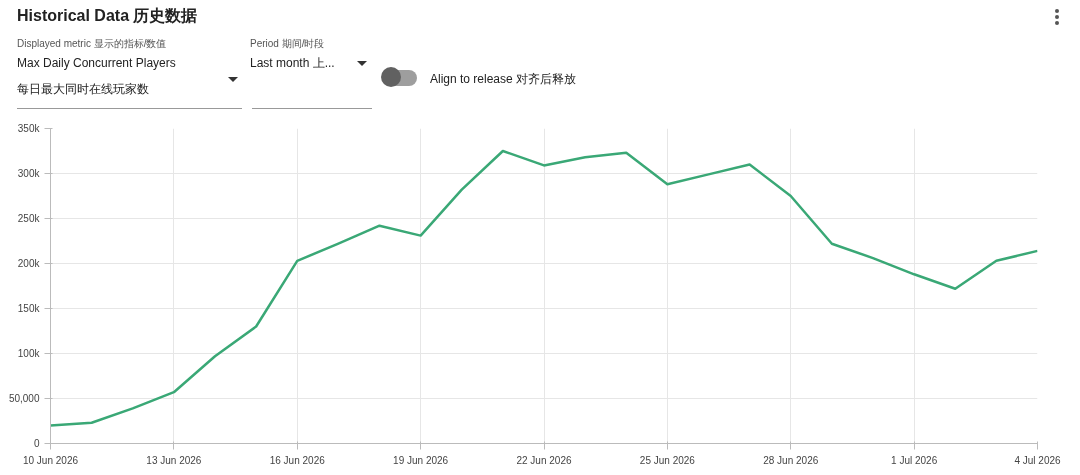  I want to click on y-tick-label: 250k, so click(29, 218).